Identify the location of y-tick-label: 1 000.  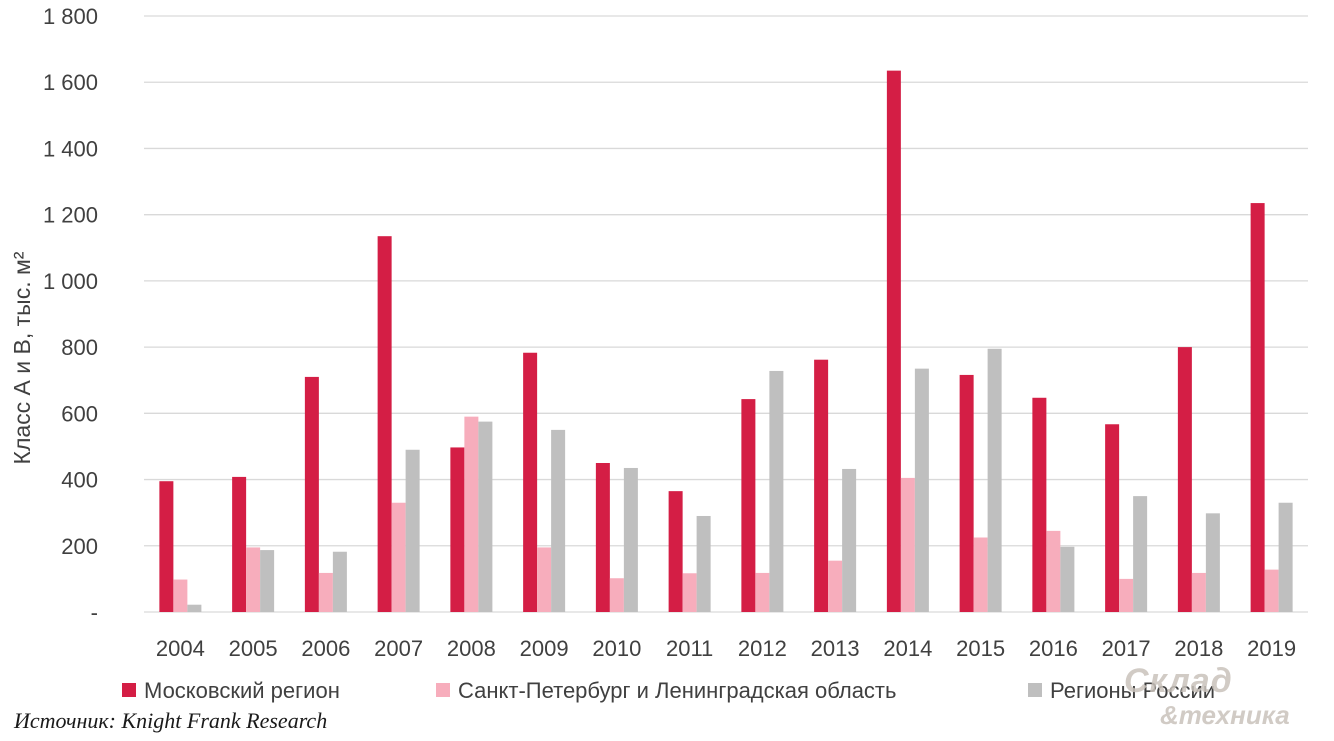
(70, 281).